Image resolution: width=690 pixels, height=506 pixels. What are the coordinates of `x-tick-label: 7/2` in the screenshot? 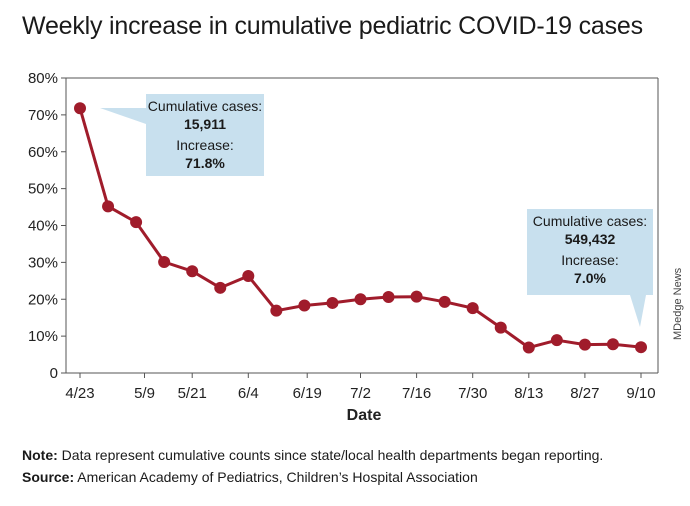 It's located at (360, 393).